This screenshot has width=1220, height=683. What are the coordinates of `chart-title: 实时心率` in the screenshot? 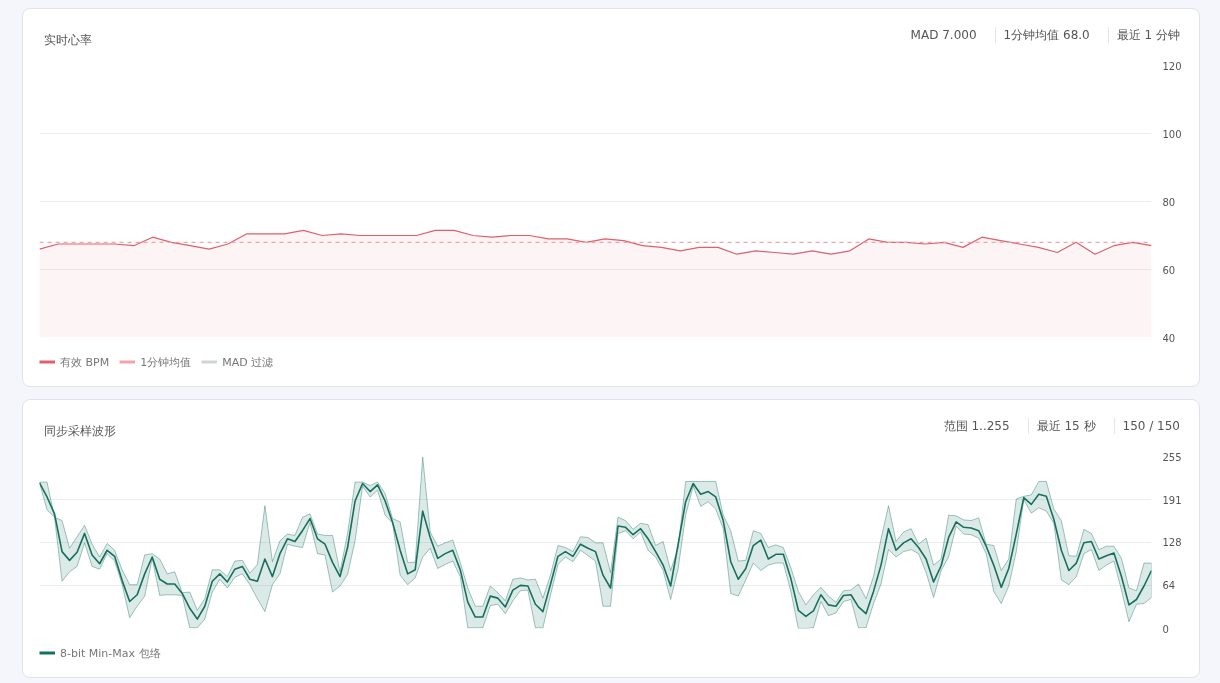 It's located at (68, 40).